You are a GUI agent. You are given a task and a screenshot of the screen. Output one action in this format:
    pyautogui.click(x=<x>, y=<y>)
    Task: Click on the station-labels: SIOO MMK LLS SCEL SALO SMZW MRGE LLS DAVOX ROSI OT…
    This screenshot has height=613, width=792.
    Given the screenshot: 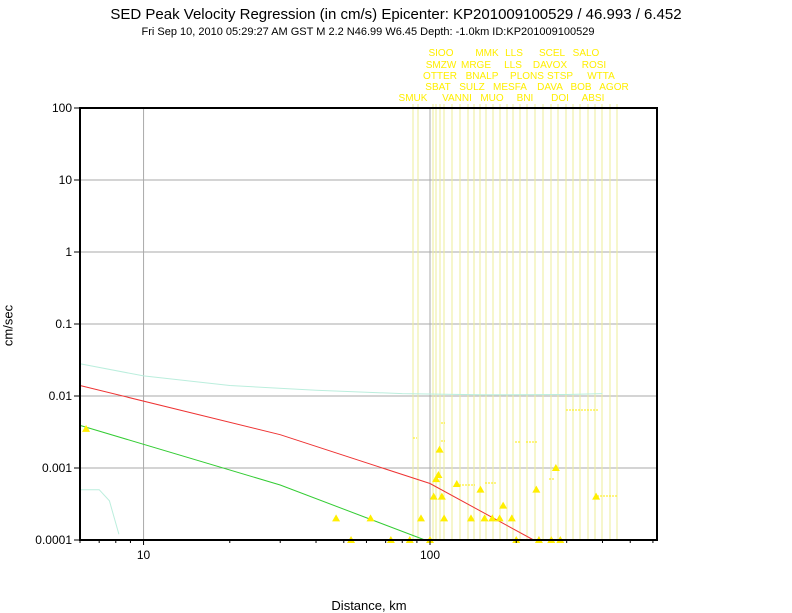 What is the action you would take?
    pyautogui.click(x=514, y=76)
    